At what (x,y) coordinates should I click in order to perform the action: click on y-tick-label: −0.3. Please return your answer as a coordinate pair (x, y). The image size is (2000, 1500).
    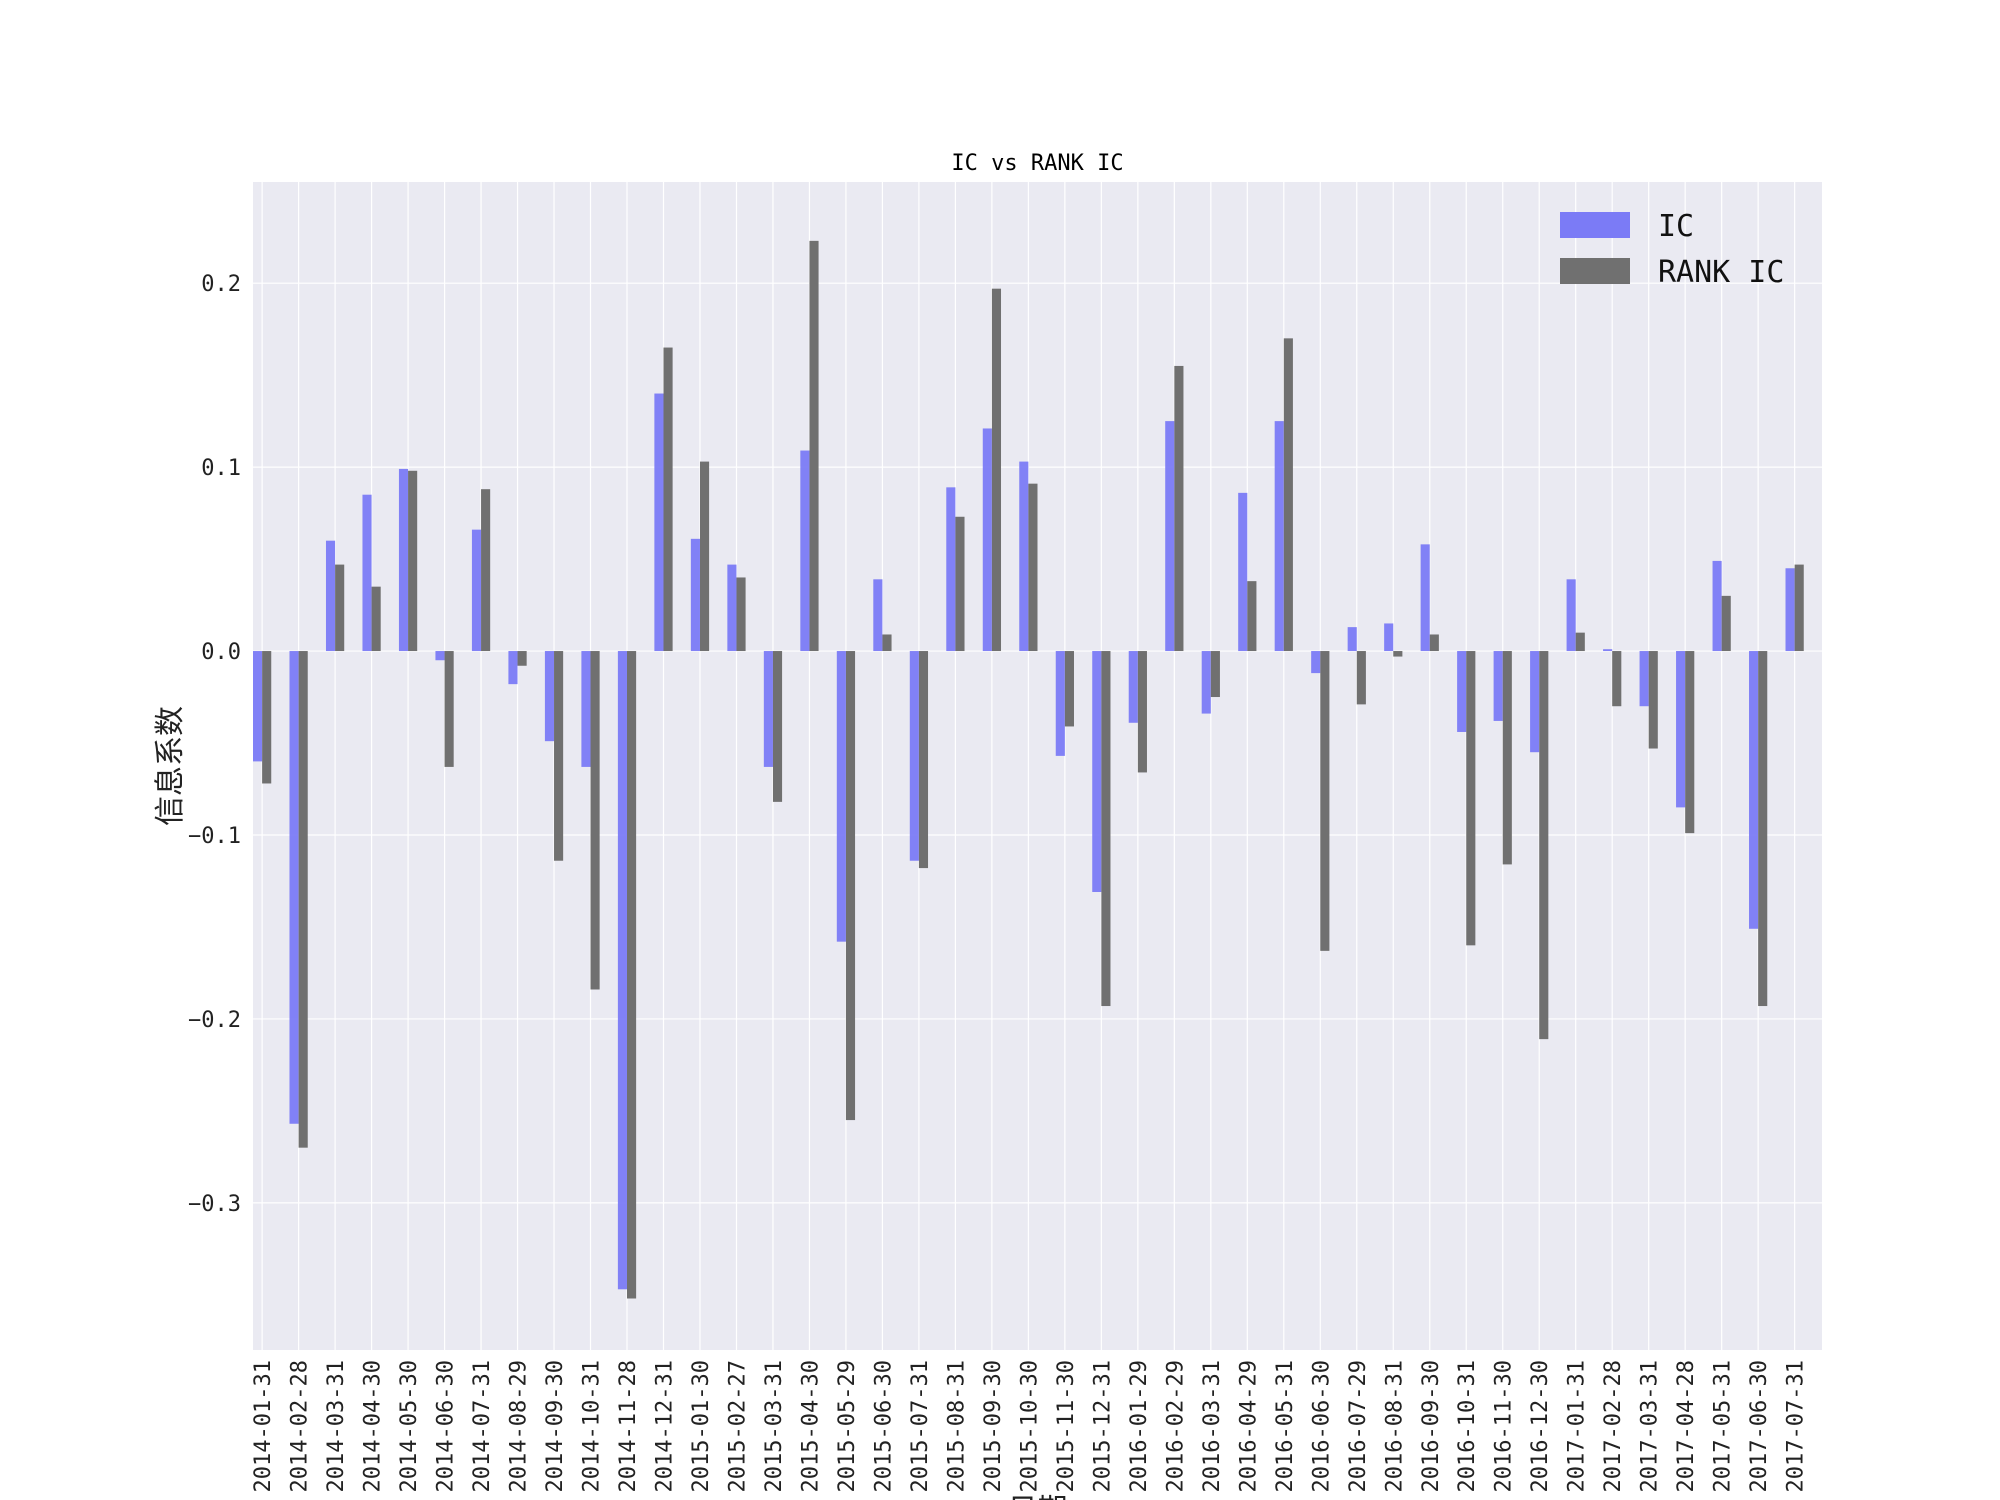
    Looking at the image, I should click on (214, 1204).